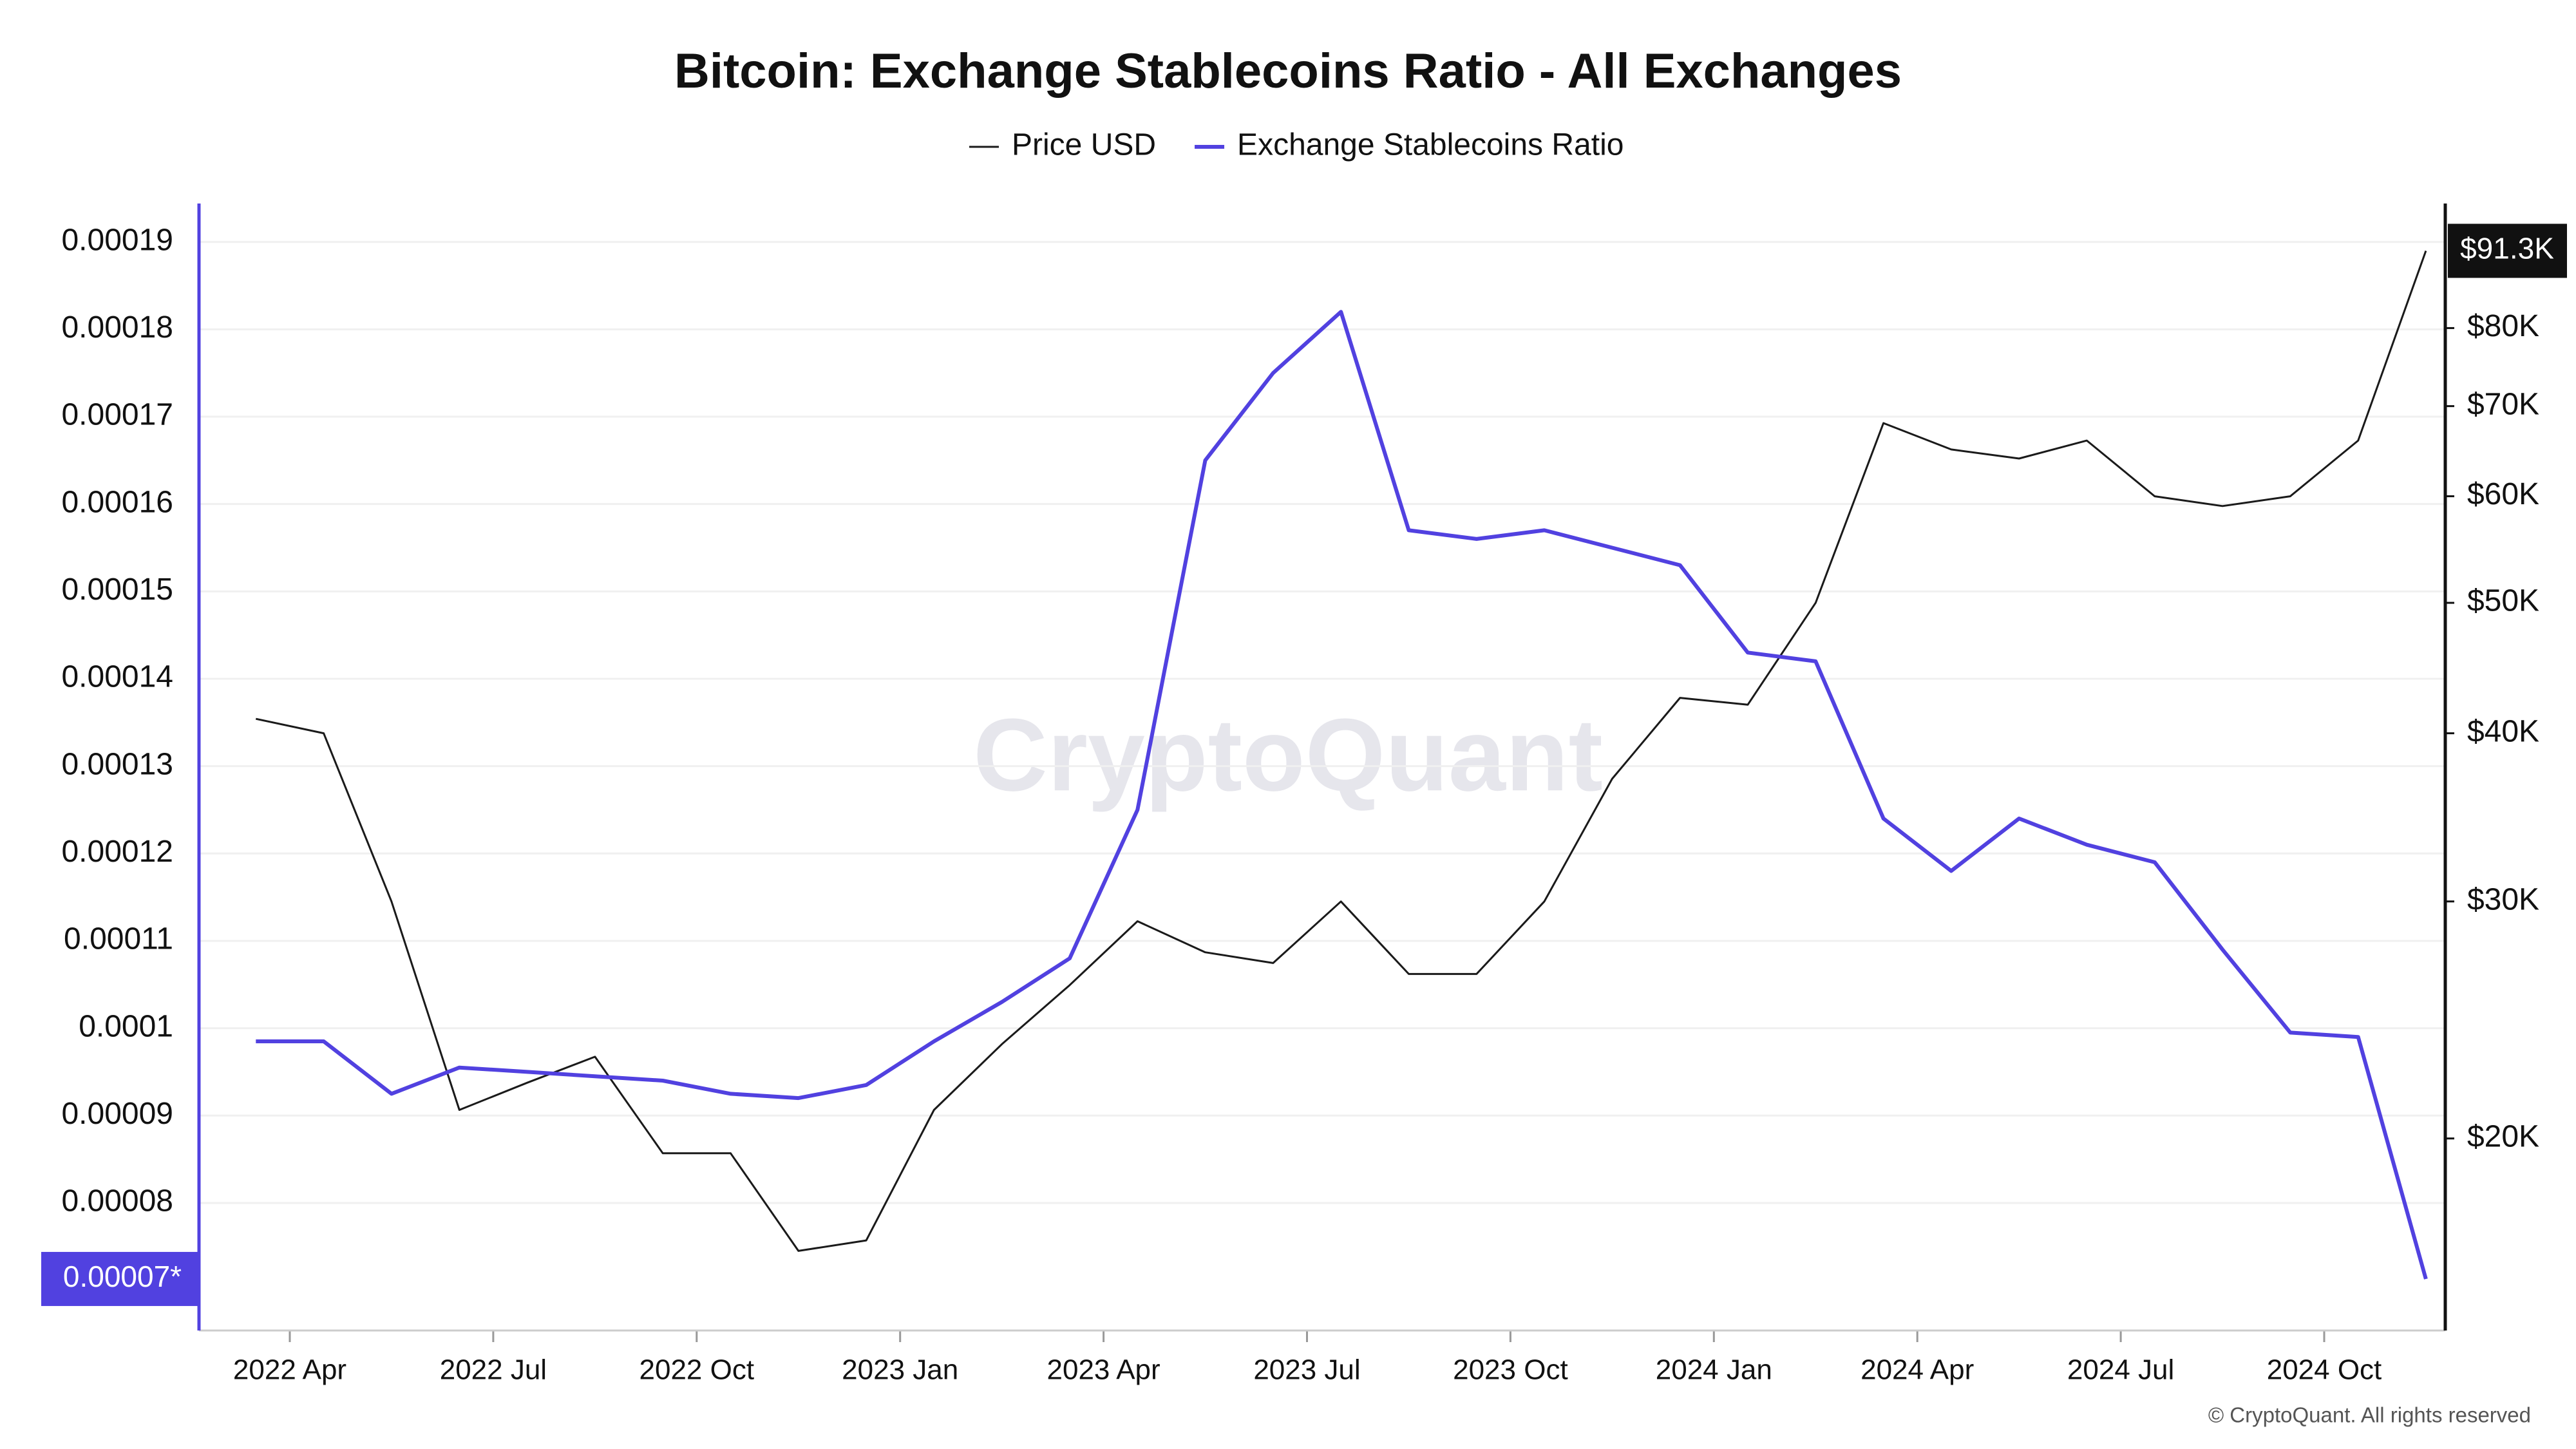 This screenshot has width=2576, height=1449. I want to click on current-value-label: 0.00007*, so click(123, 1276).